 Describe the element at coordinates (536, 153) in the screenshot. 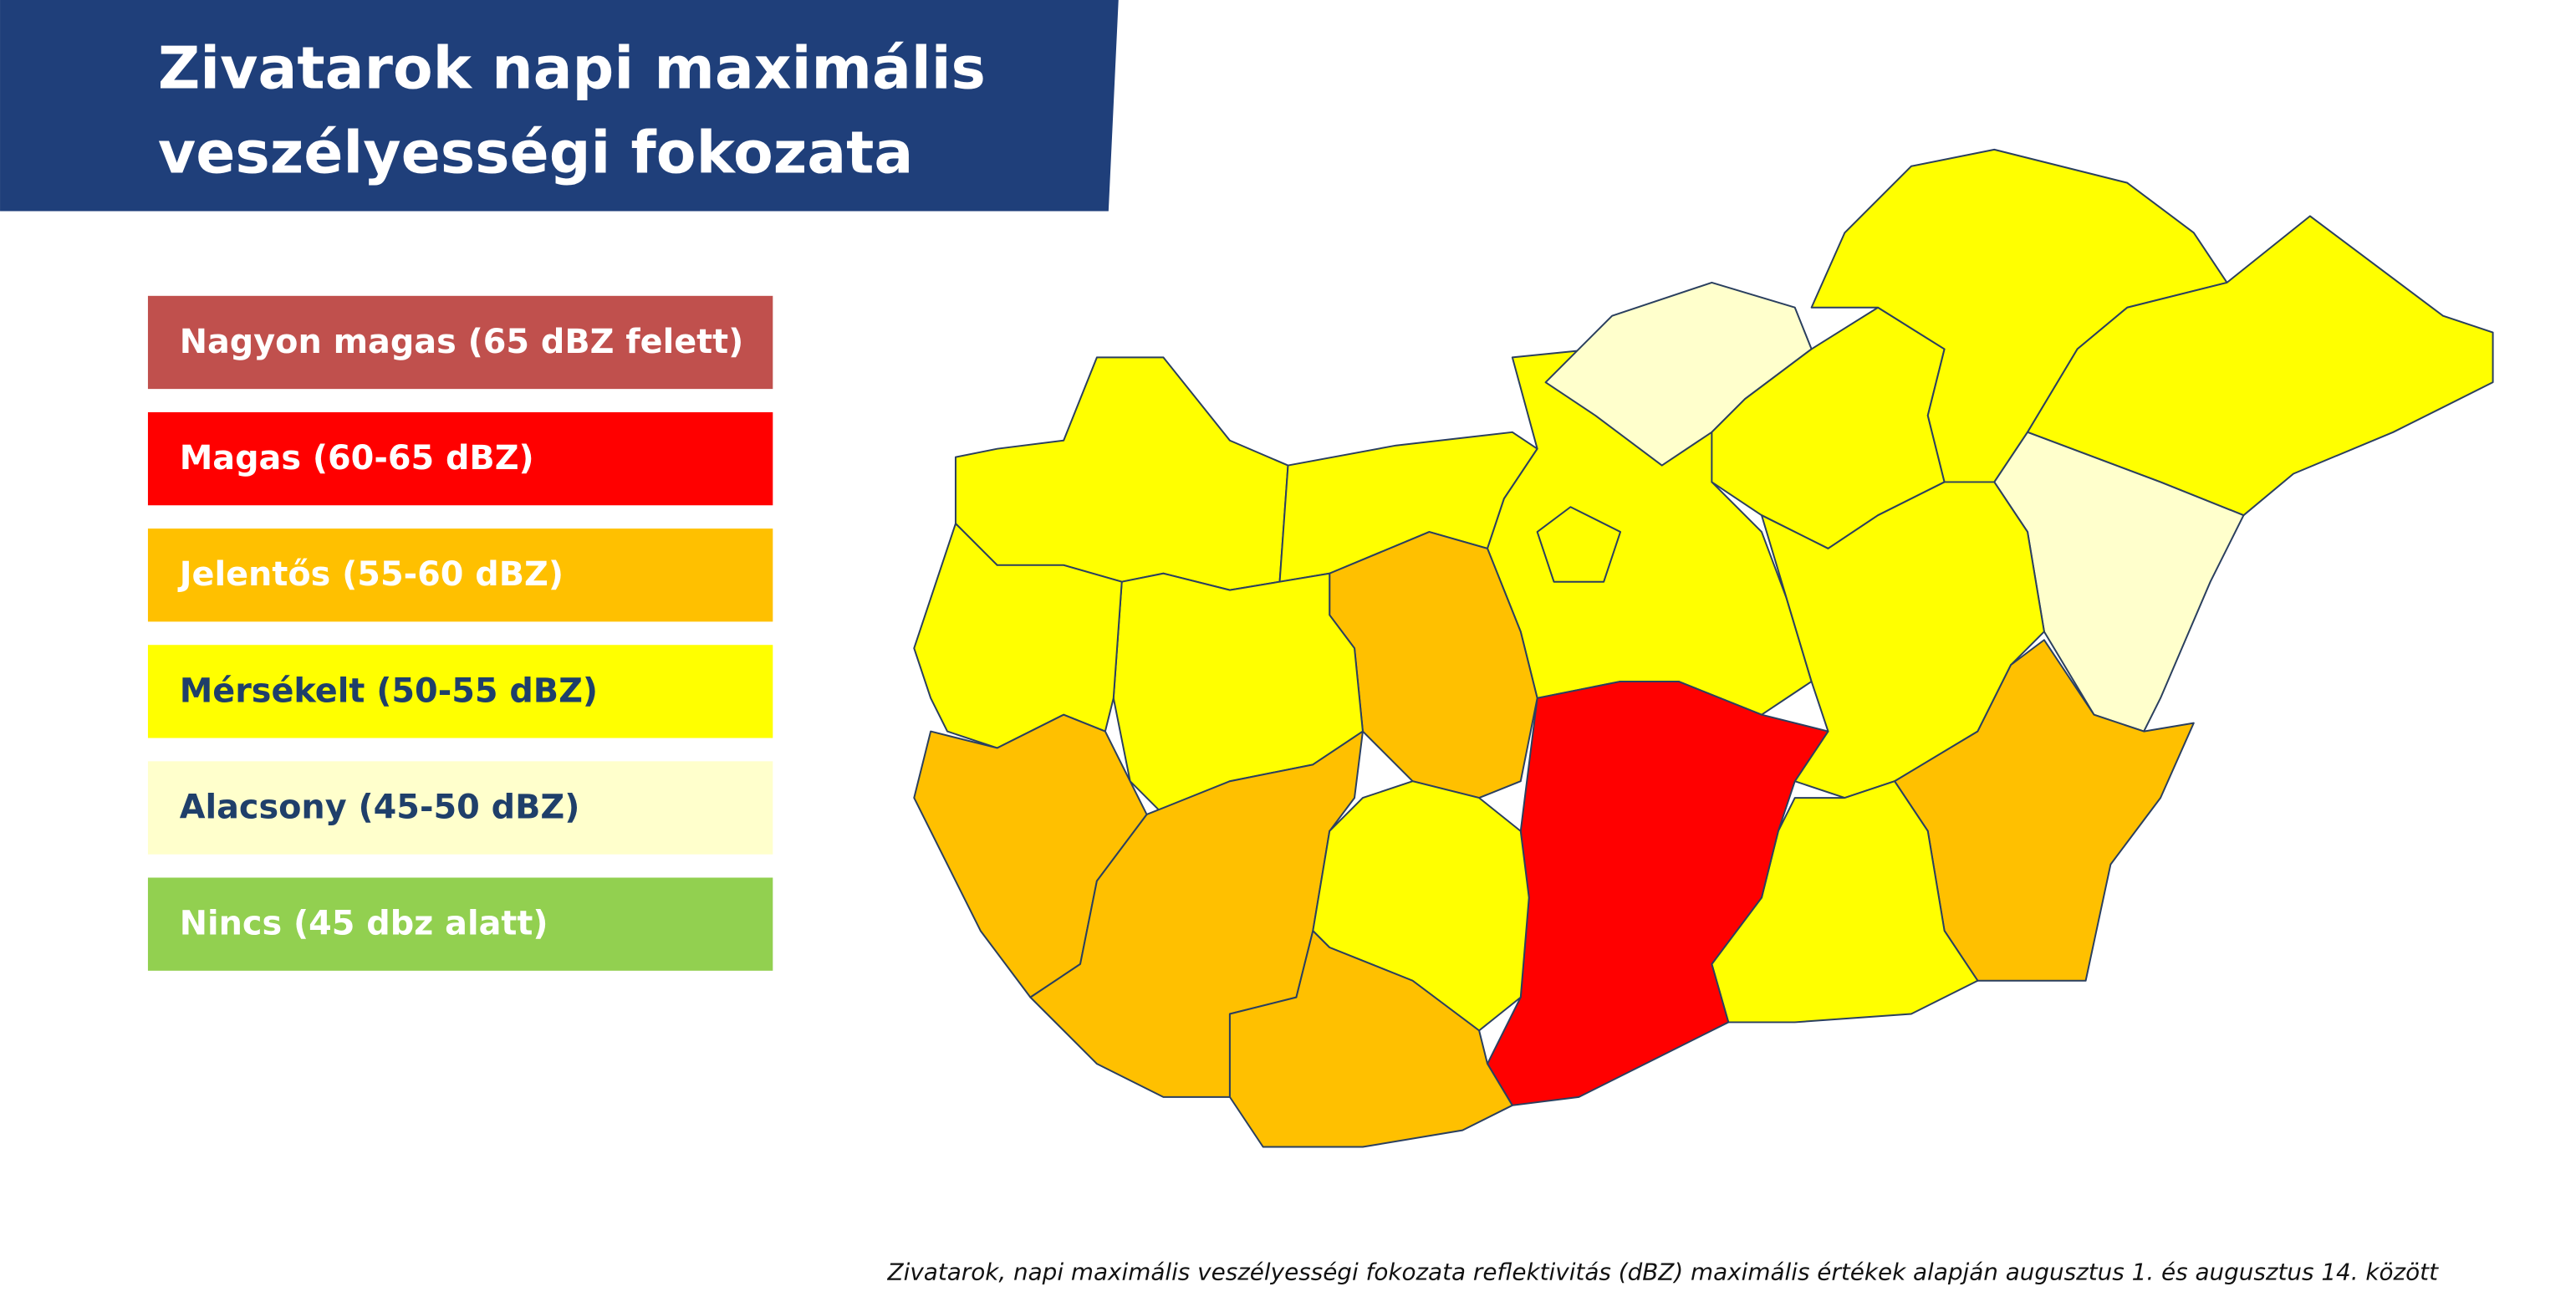

I see `title-line: veszélyességi fokozata` at that location.